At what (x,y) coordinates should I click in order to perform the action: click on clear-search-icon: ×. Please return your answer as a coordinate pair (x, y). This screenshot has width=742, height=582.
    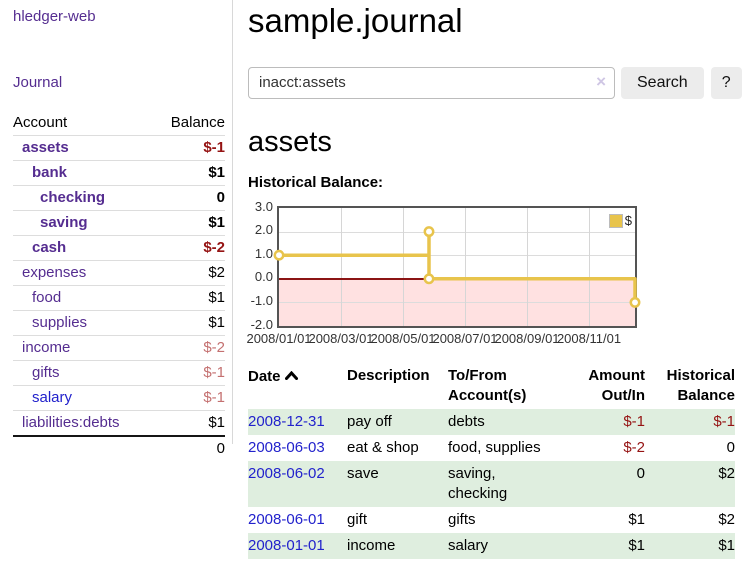
    Looking at the image, I should click on (601, 81).